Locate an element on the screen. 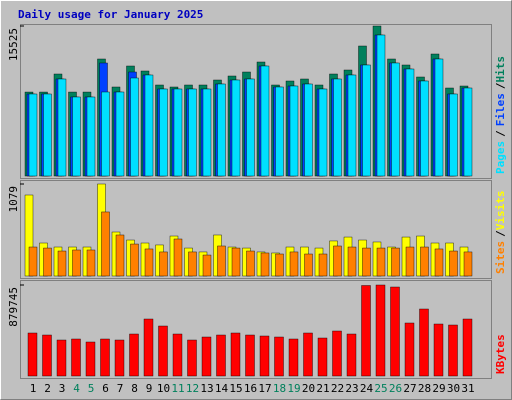 This screenshot has height=400, width=512. x-tick-label: 10 is located at coordinates (163, 388).